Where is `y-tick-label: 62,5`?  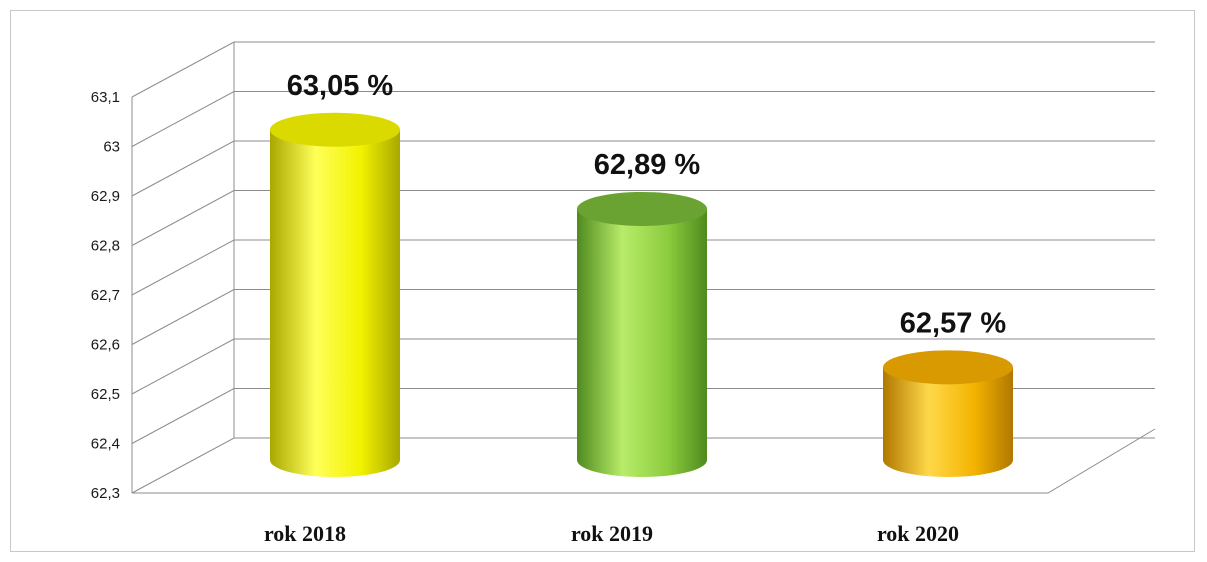
y-tick-label: 62,5 is located at coordinates (105, 394).